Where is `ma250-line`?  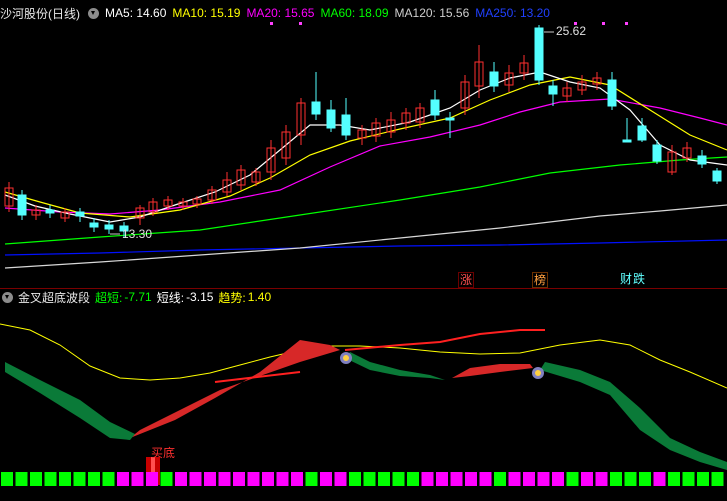 ma250-line is located at coordinates (365, 247).